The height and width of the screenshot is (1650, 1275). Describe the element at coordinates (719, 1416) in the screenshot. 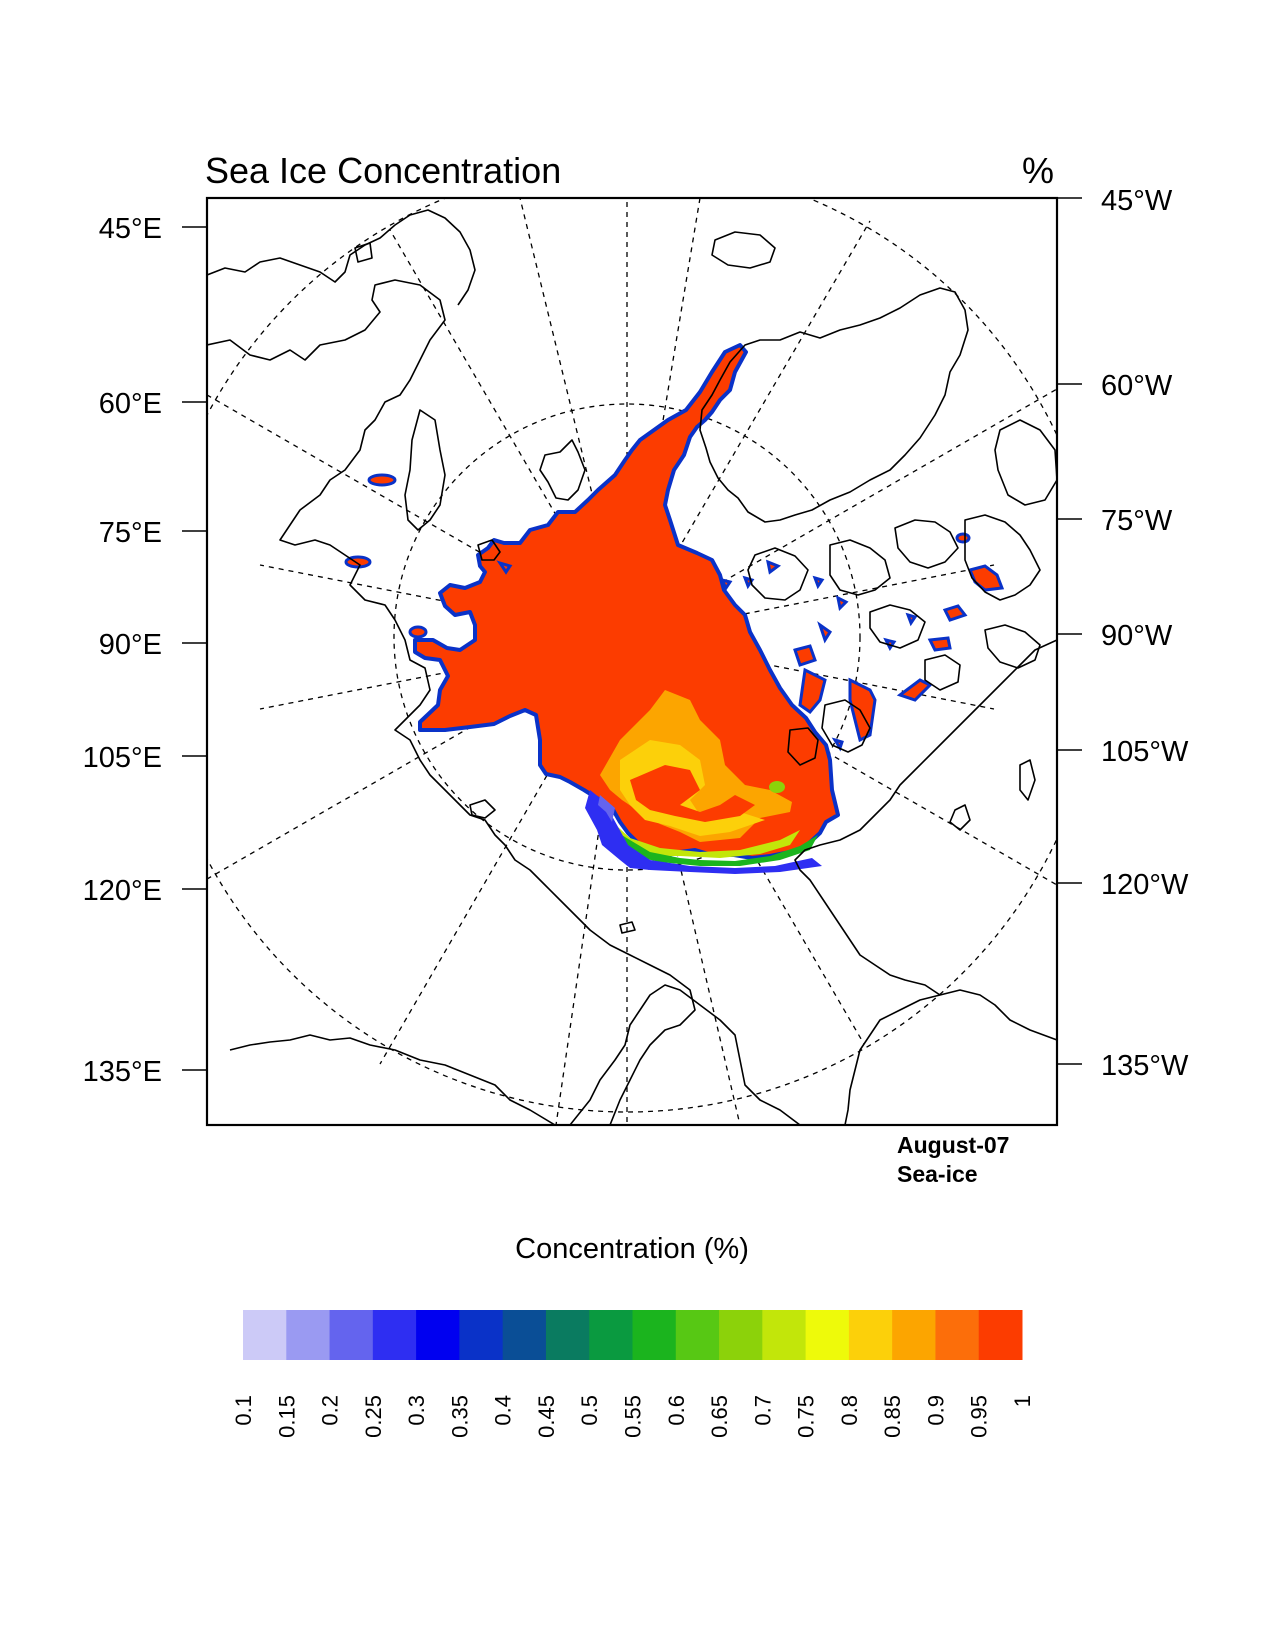

I see `colorbar-level-label: 0.65` at that location.